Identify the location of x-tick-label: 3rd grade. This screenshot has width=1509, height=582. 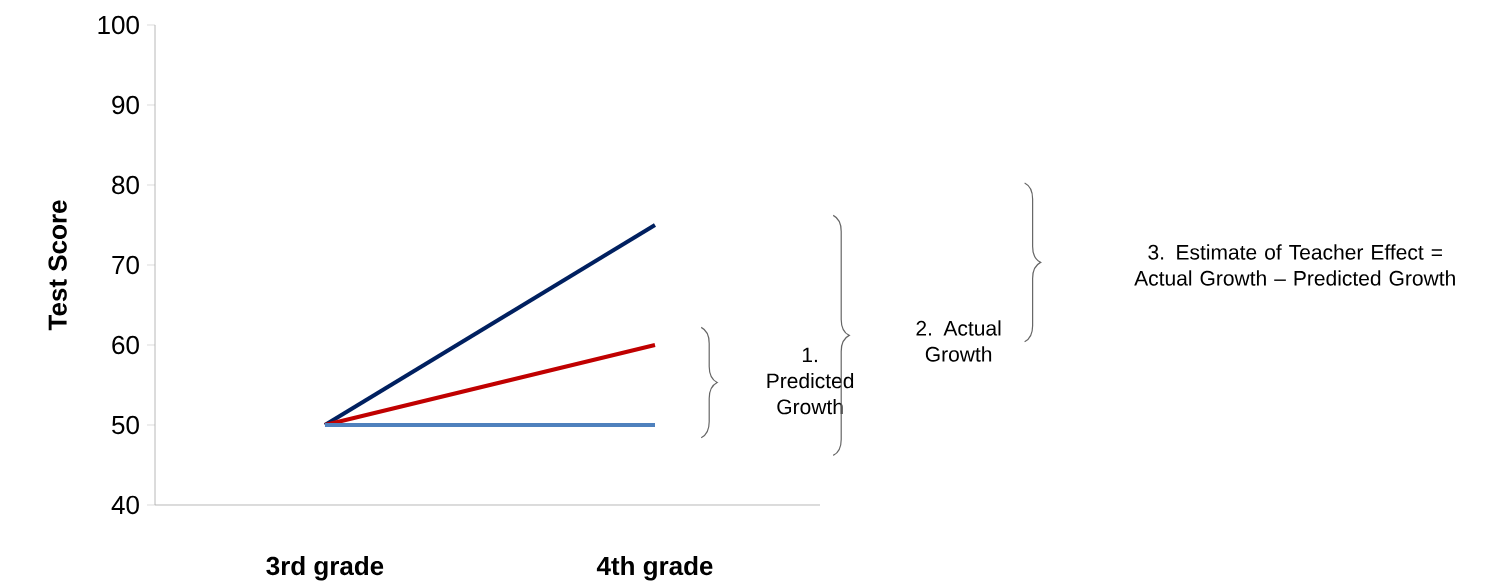
(325, 568).